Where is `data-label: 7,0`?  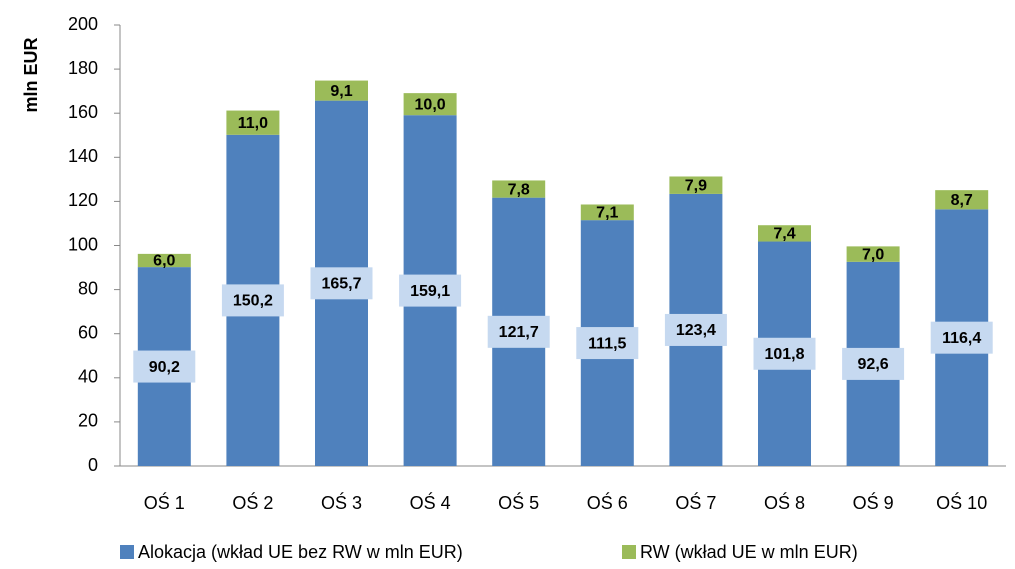 data-label: 7,0 is located at coordinates (873, 254).